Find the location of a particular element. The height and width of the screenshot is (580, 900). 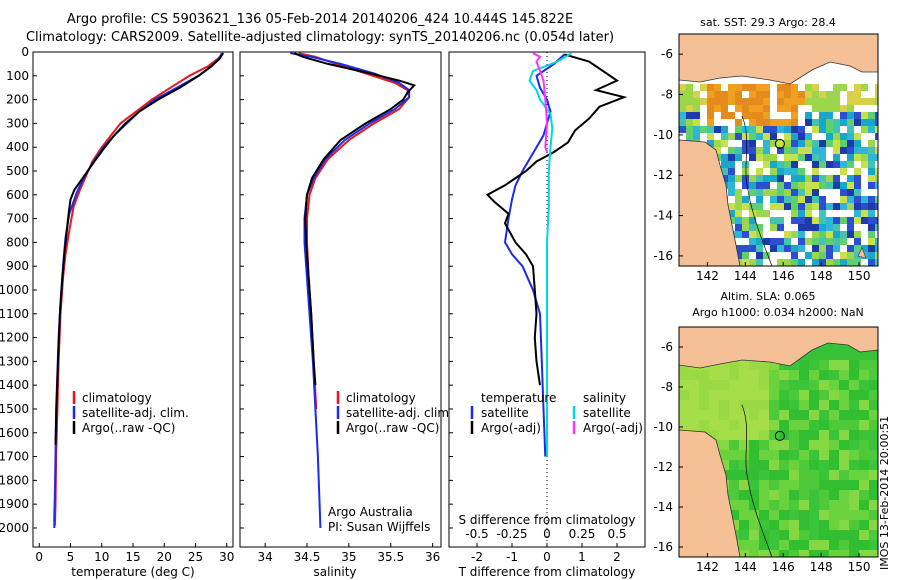

sla-map-title-2: Argo h1000: 0.034 h2000: NaN is located at coordinates (778, 312).